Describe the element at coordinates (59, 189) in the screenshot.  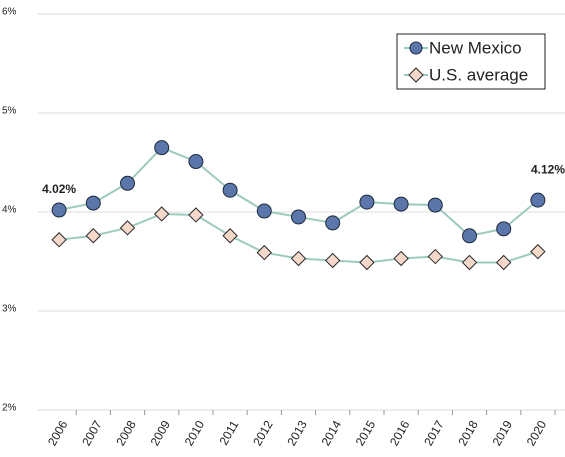
I see `data-label: 4.02%` at that location.